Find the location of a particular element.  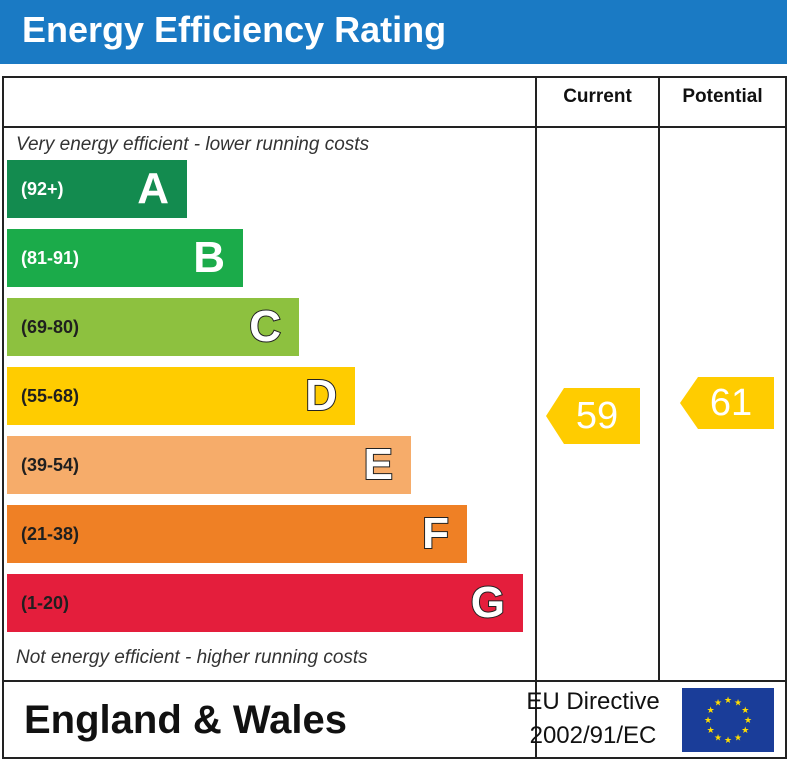

current-column-header: Current is located at coordinates (597, 96).